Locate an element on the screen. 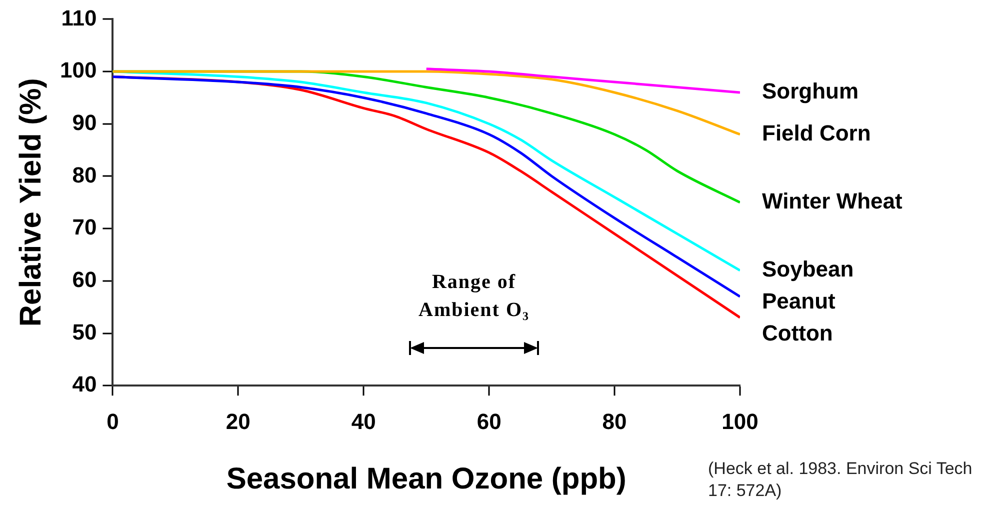  series-label: Peanut is located at coordinates (799, 301).